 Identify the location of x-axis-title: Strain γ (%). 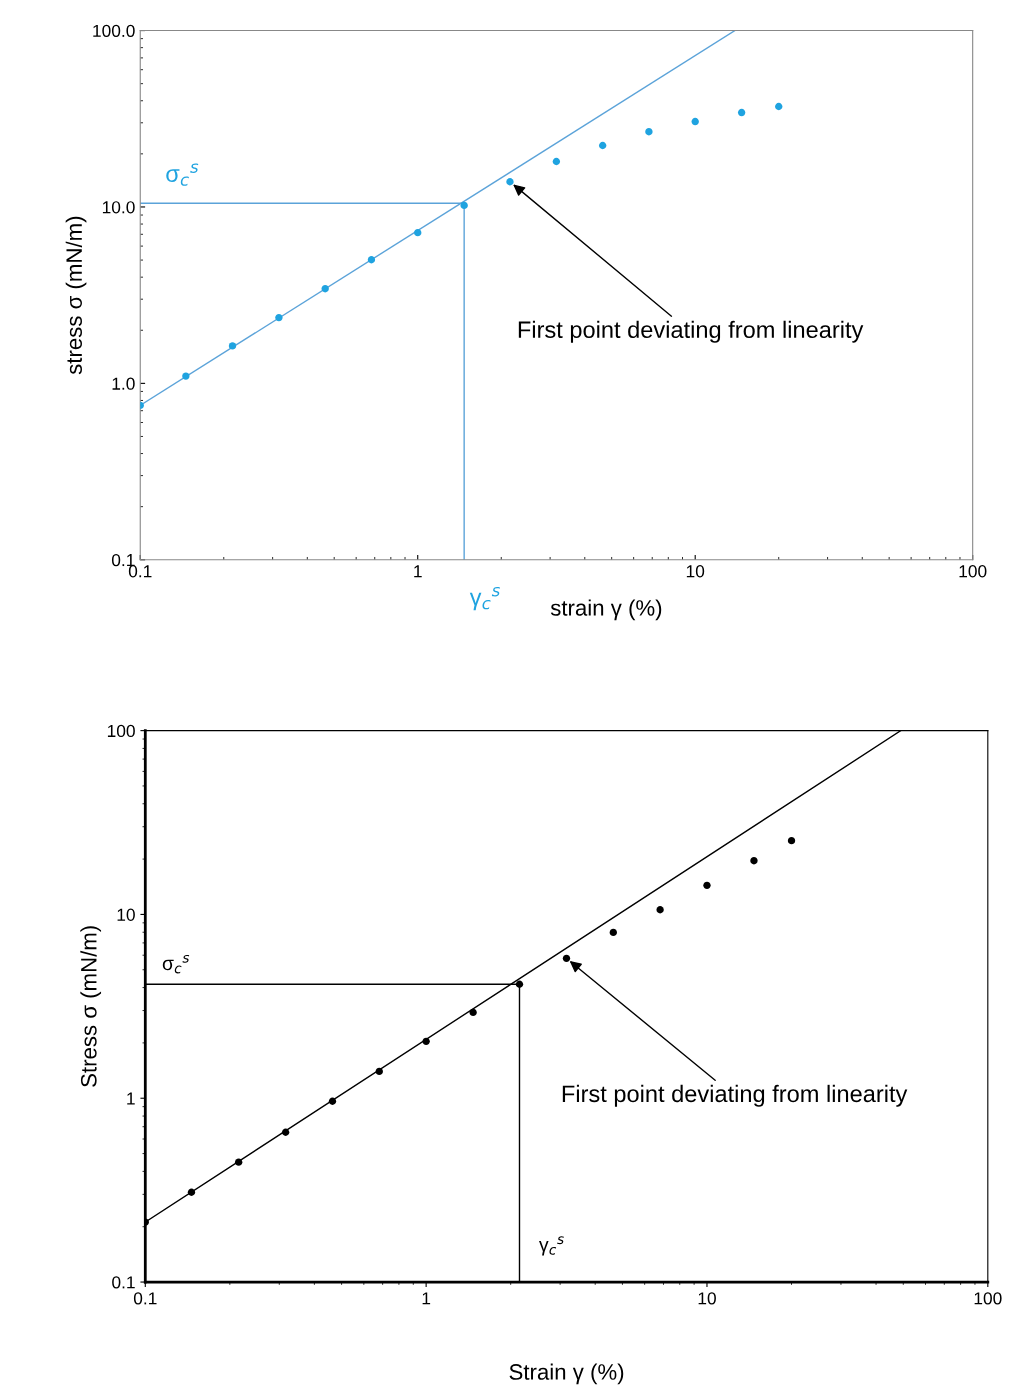
(566, 1374).